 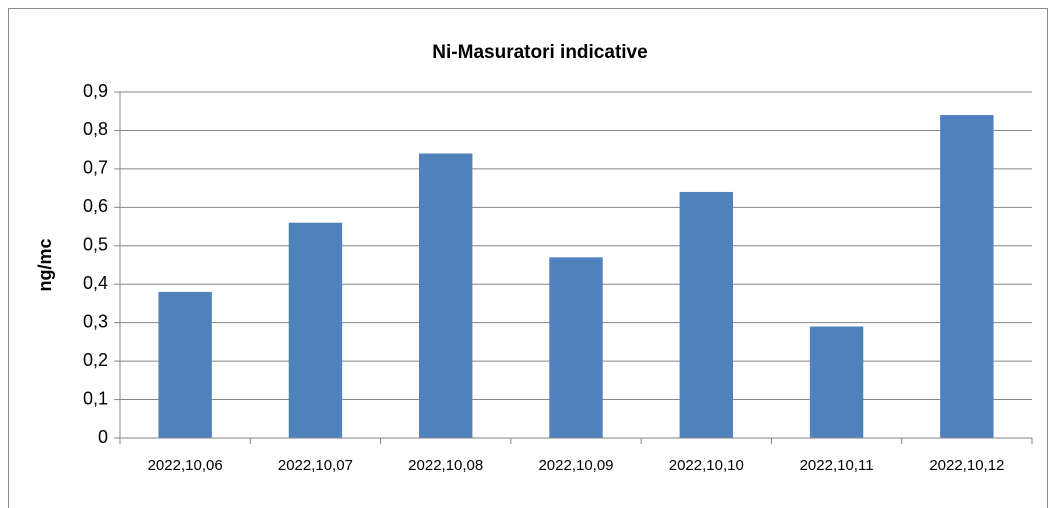 I want to click on x-tick-label: 2022,10,10, so click(x=706, y=465).